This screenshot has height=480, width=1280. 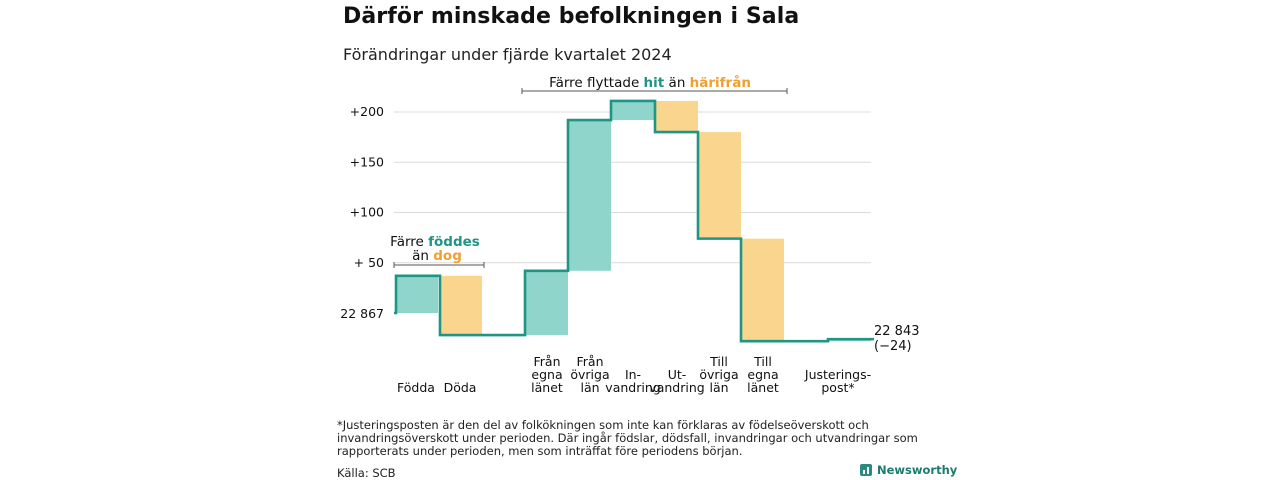 I want to click on moves-annotation: Färre flyttade hit än härifrån, so click(x=650, y=82).